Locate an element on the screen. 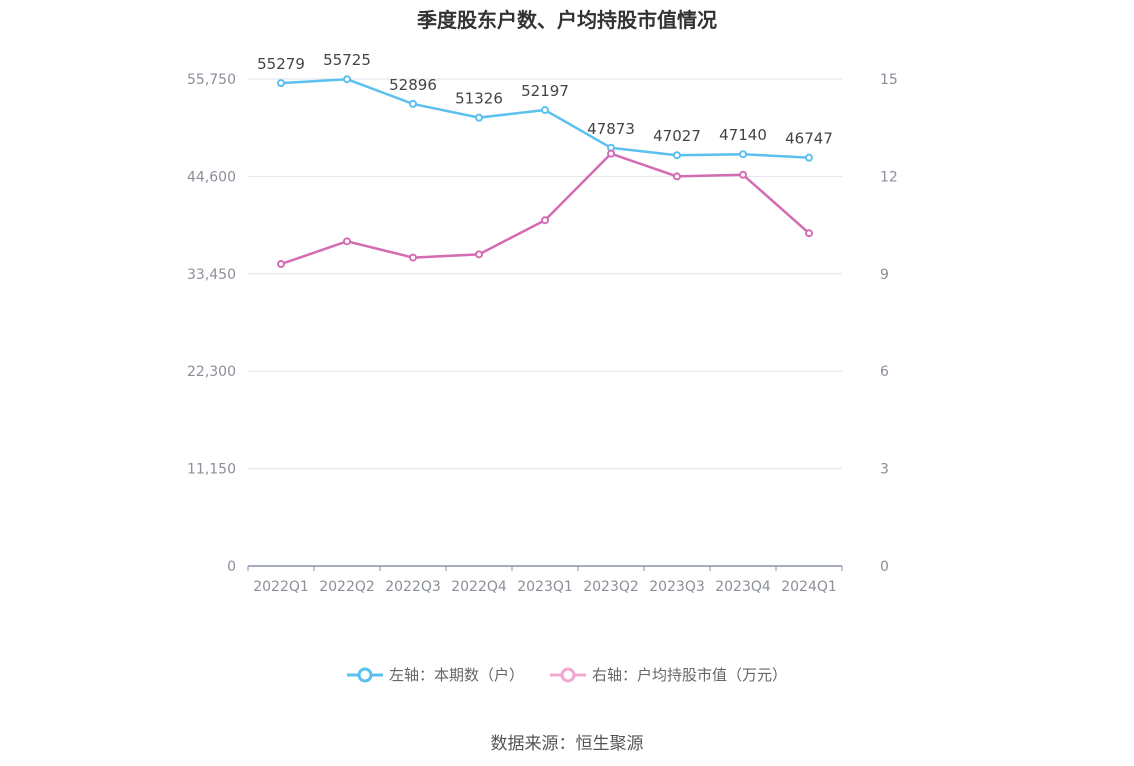 The height and width of the screenshot is (766, 1134). right-axis-tick-label: 15 is located at coordinates (889, 80).